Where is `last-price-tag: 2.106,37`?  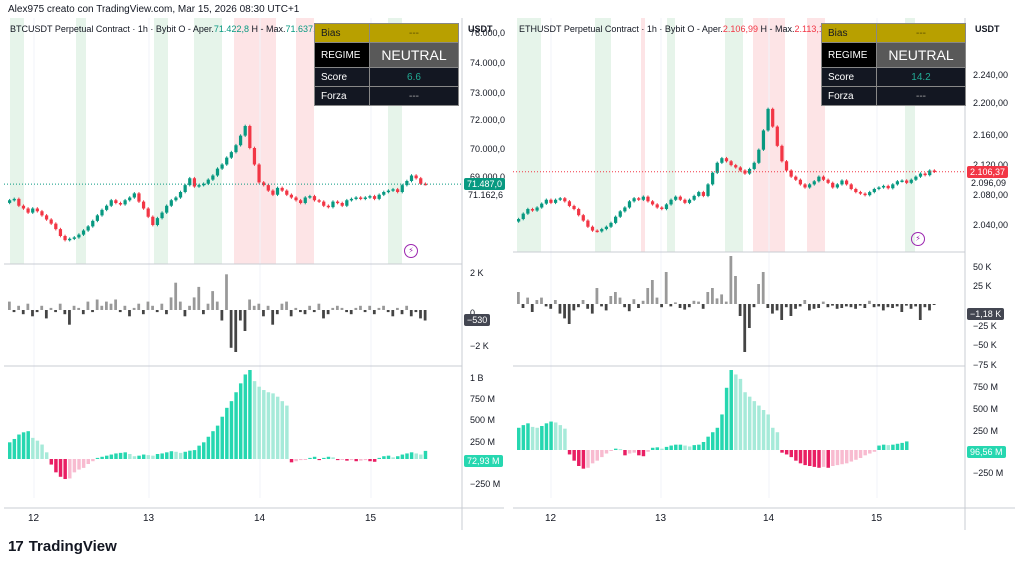
last-price-tag: 2.106,37 is located at coordinates (988, 171).